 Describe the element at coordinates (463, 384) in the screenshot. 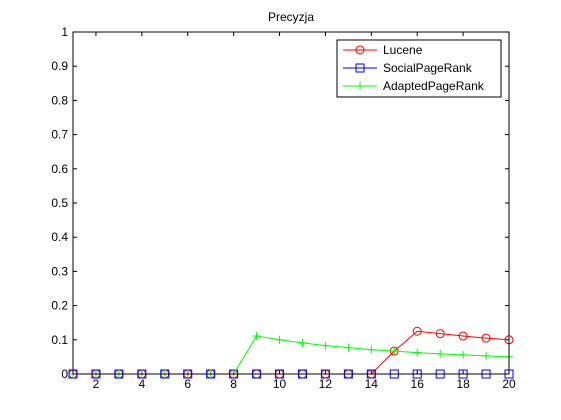

I see `x-tick-label: 18` at that location.